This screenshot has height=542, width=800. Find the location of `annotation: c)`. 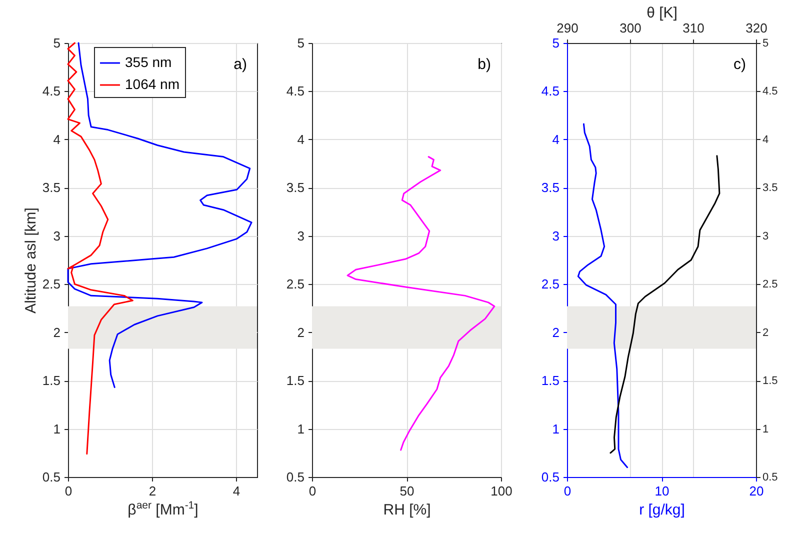

annotation: c) is located at coordinates (740, 64).